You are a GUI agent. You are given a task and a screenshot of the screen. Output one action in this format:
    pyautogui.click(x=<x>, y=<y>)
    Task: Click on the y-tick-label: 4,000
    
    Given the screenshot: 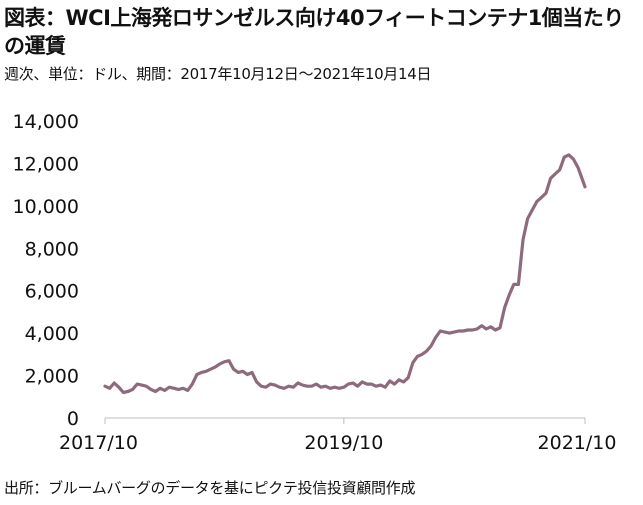 What is the action you would take?
    pyautogui.click(x=52, y=334)
    